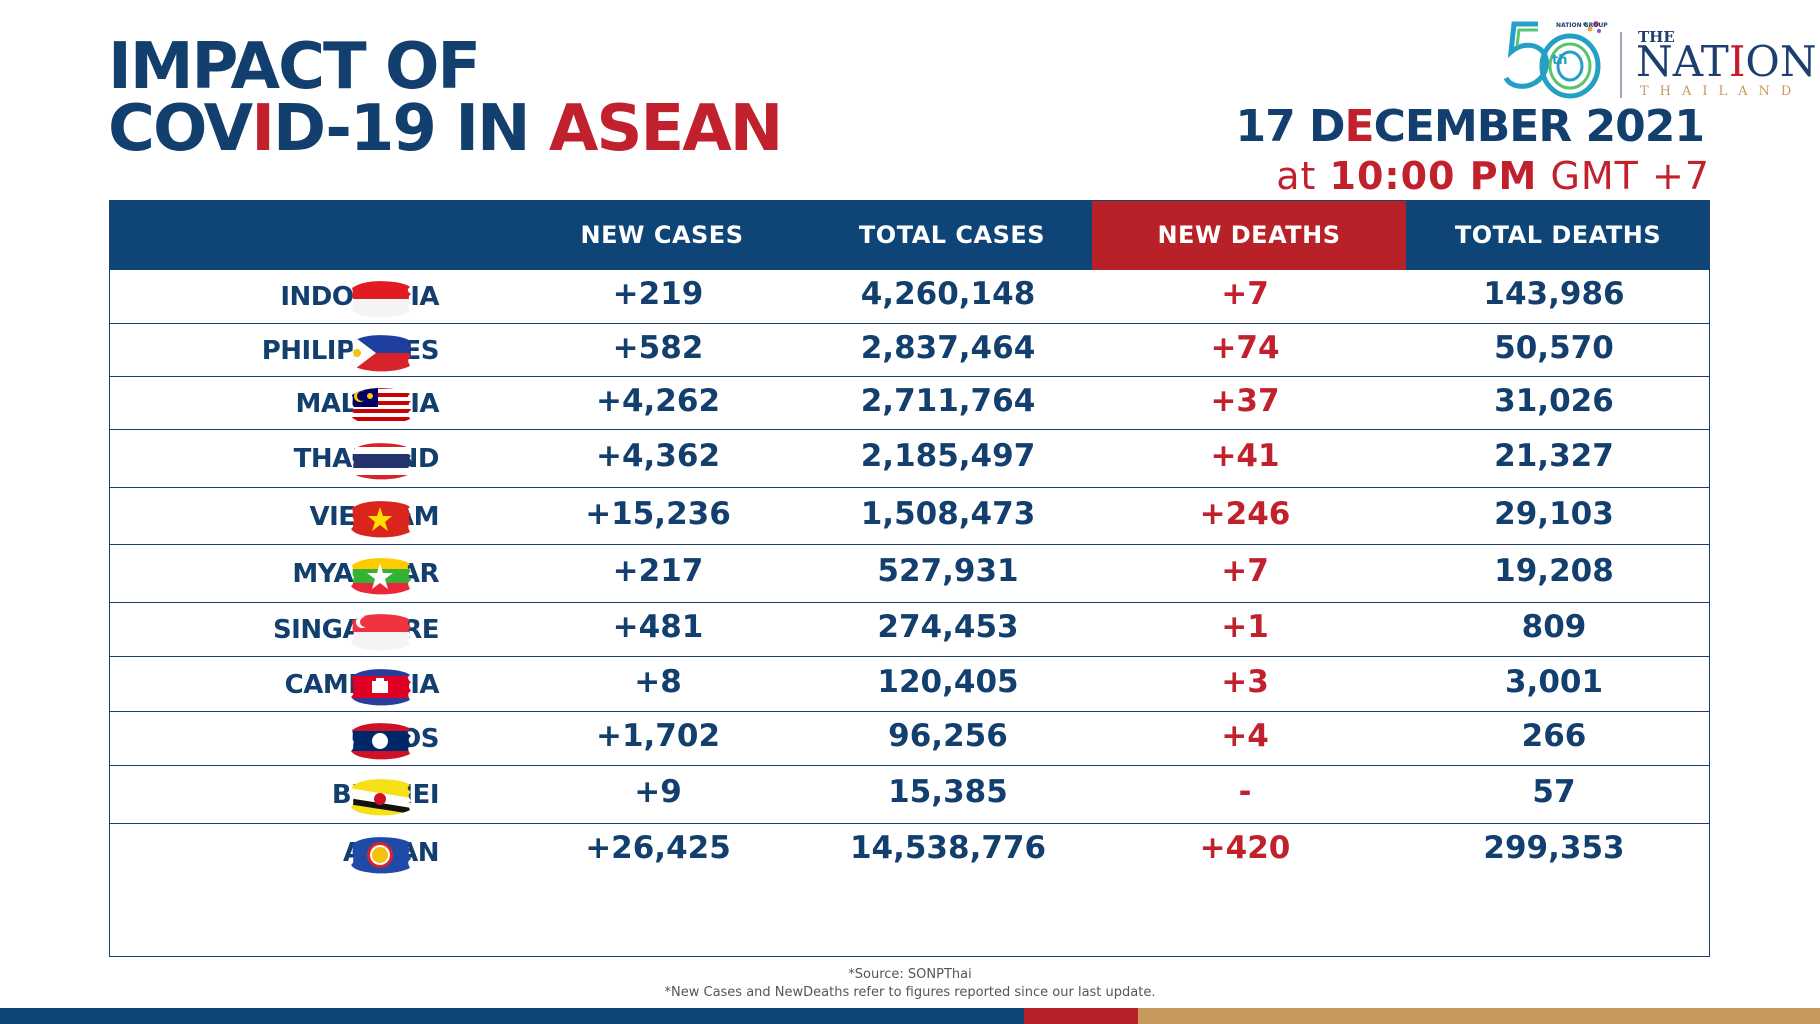 Image resolution: width=1820 pixels, height=1024 pixels. Describe the element at coordinates (381, 687) in the screenshot. I see `cambodia-flag-icon` at that location.